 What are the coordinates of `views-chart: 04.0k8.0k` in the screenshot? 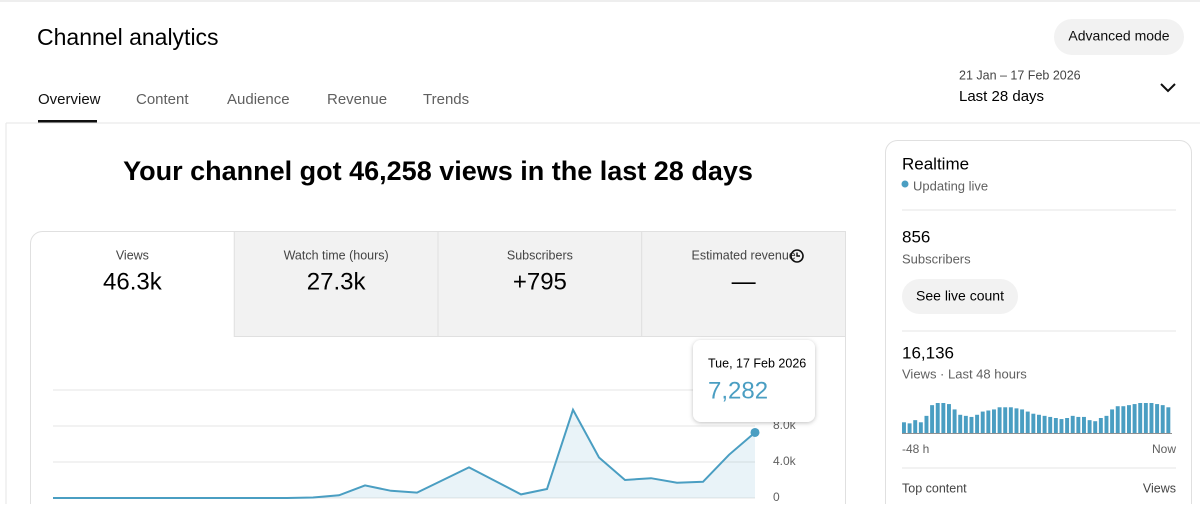 It's located at (425, 446).